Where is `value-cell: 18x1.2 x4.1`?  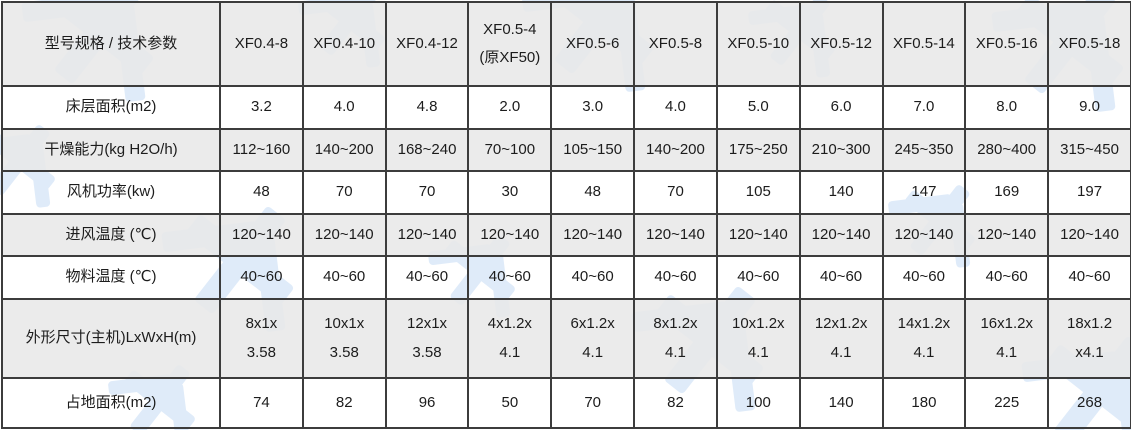 value-cell: 18x1.2 x4.1 is located at coordinates (1089, 338).